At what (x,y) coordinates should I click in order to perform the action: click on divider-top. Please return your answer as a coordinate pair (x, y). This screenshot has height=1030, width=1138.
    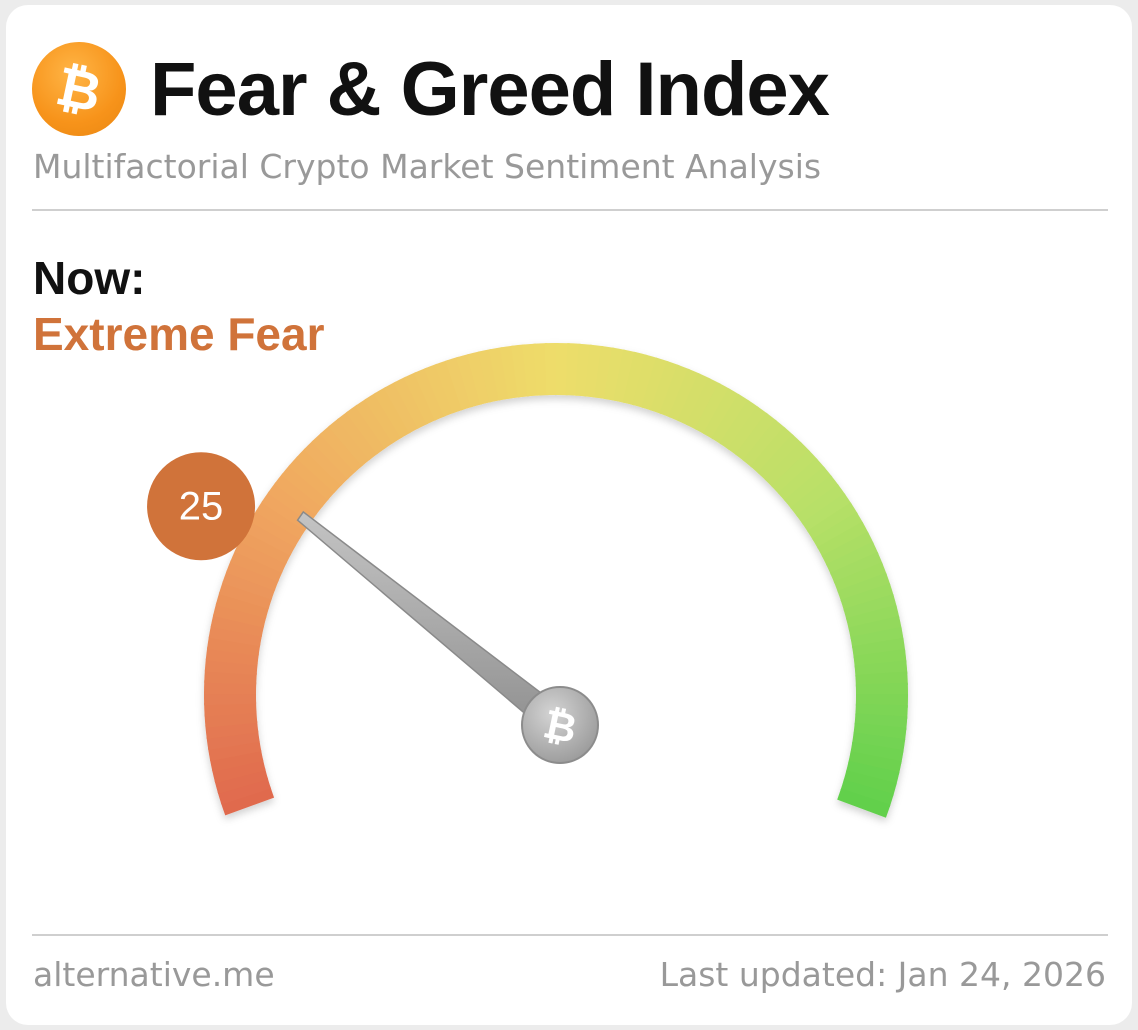
    Looking at the image, I should click on (570, 210).